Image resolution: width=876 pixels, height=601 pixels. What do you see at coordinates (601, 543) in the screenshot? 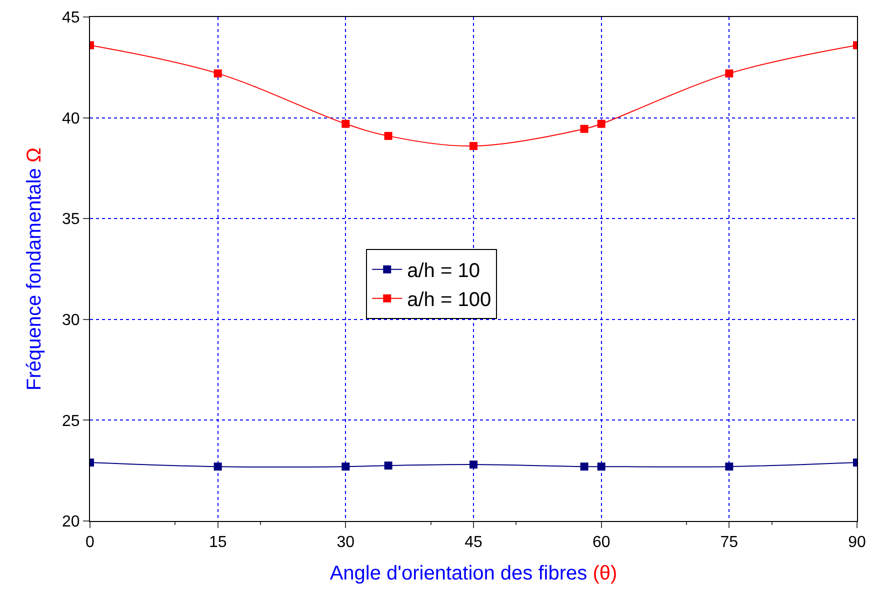
I see `x-tick-label: 60` at bounding box center [601, 543].